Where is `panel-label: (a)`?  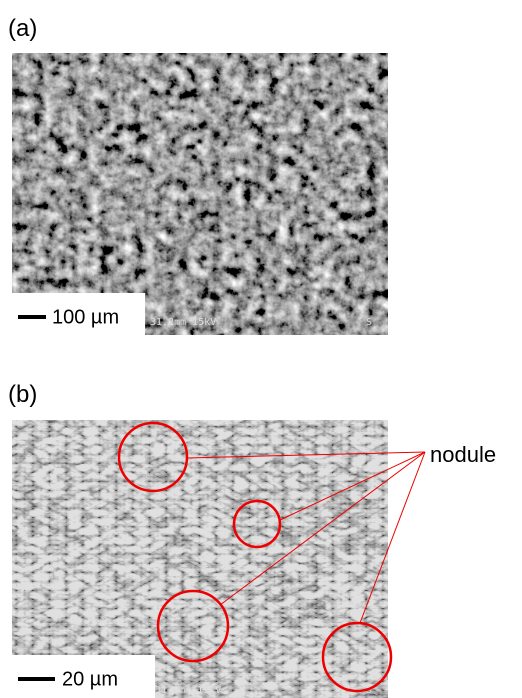
panel-label: (a) is located at coordinates (22, 28).